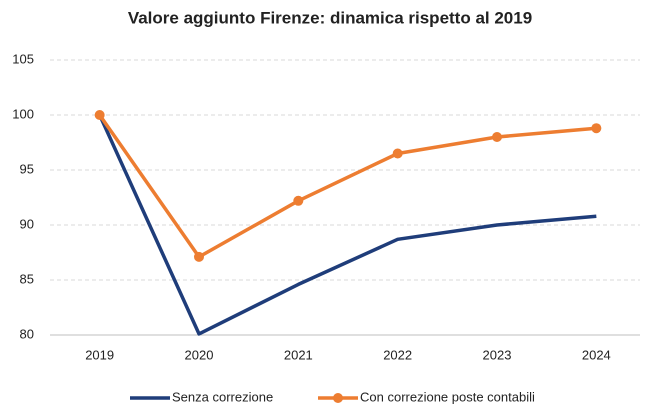  Describe the element at coordinates (27, 278) in the screenshot. I see `y-tick-label: 85` at that location.